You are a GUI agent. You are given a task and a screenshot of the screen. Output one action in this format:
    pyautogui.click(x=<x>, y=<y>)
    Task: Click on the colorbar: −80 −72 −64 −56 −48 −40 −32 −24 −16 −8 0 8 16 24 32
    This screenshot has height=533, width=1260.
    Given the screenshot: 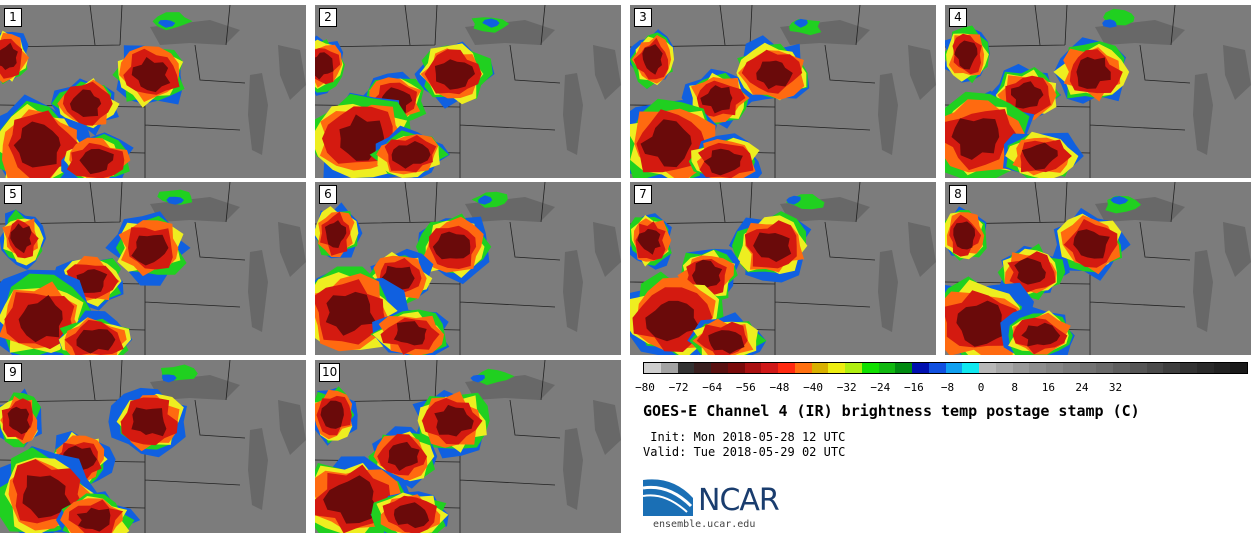 What is the action you would take?
    pyautogui.click(x=941, y=378)
    